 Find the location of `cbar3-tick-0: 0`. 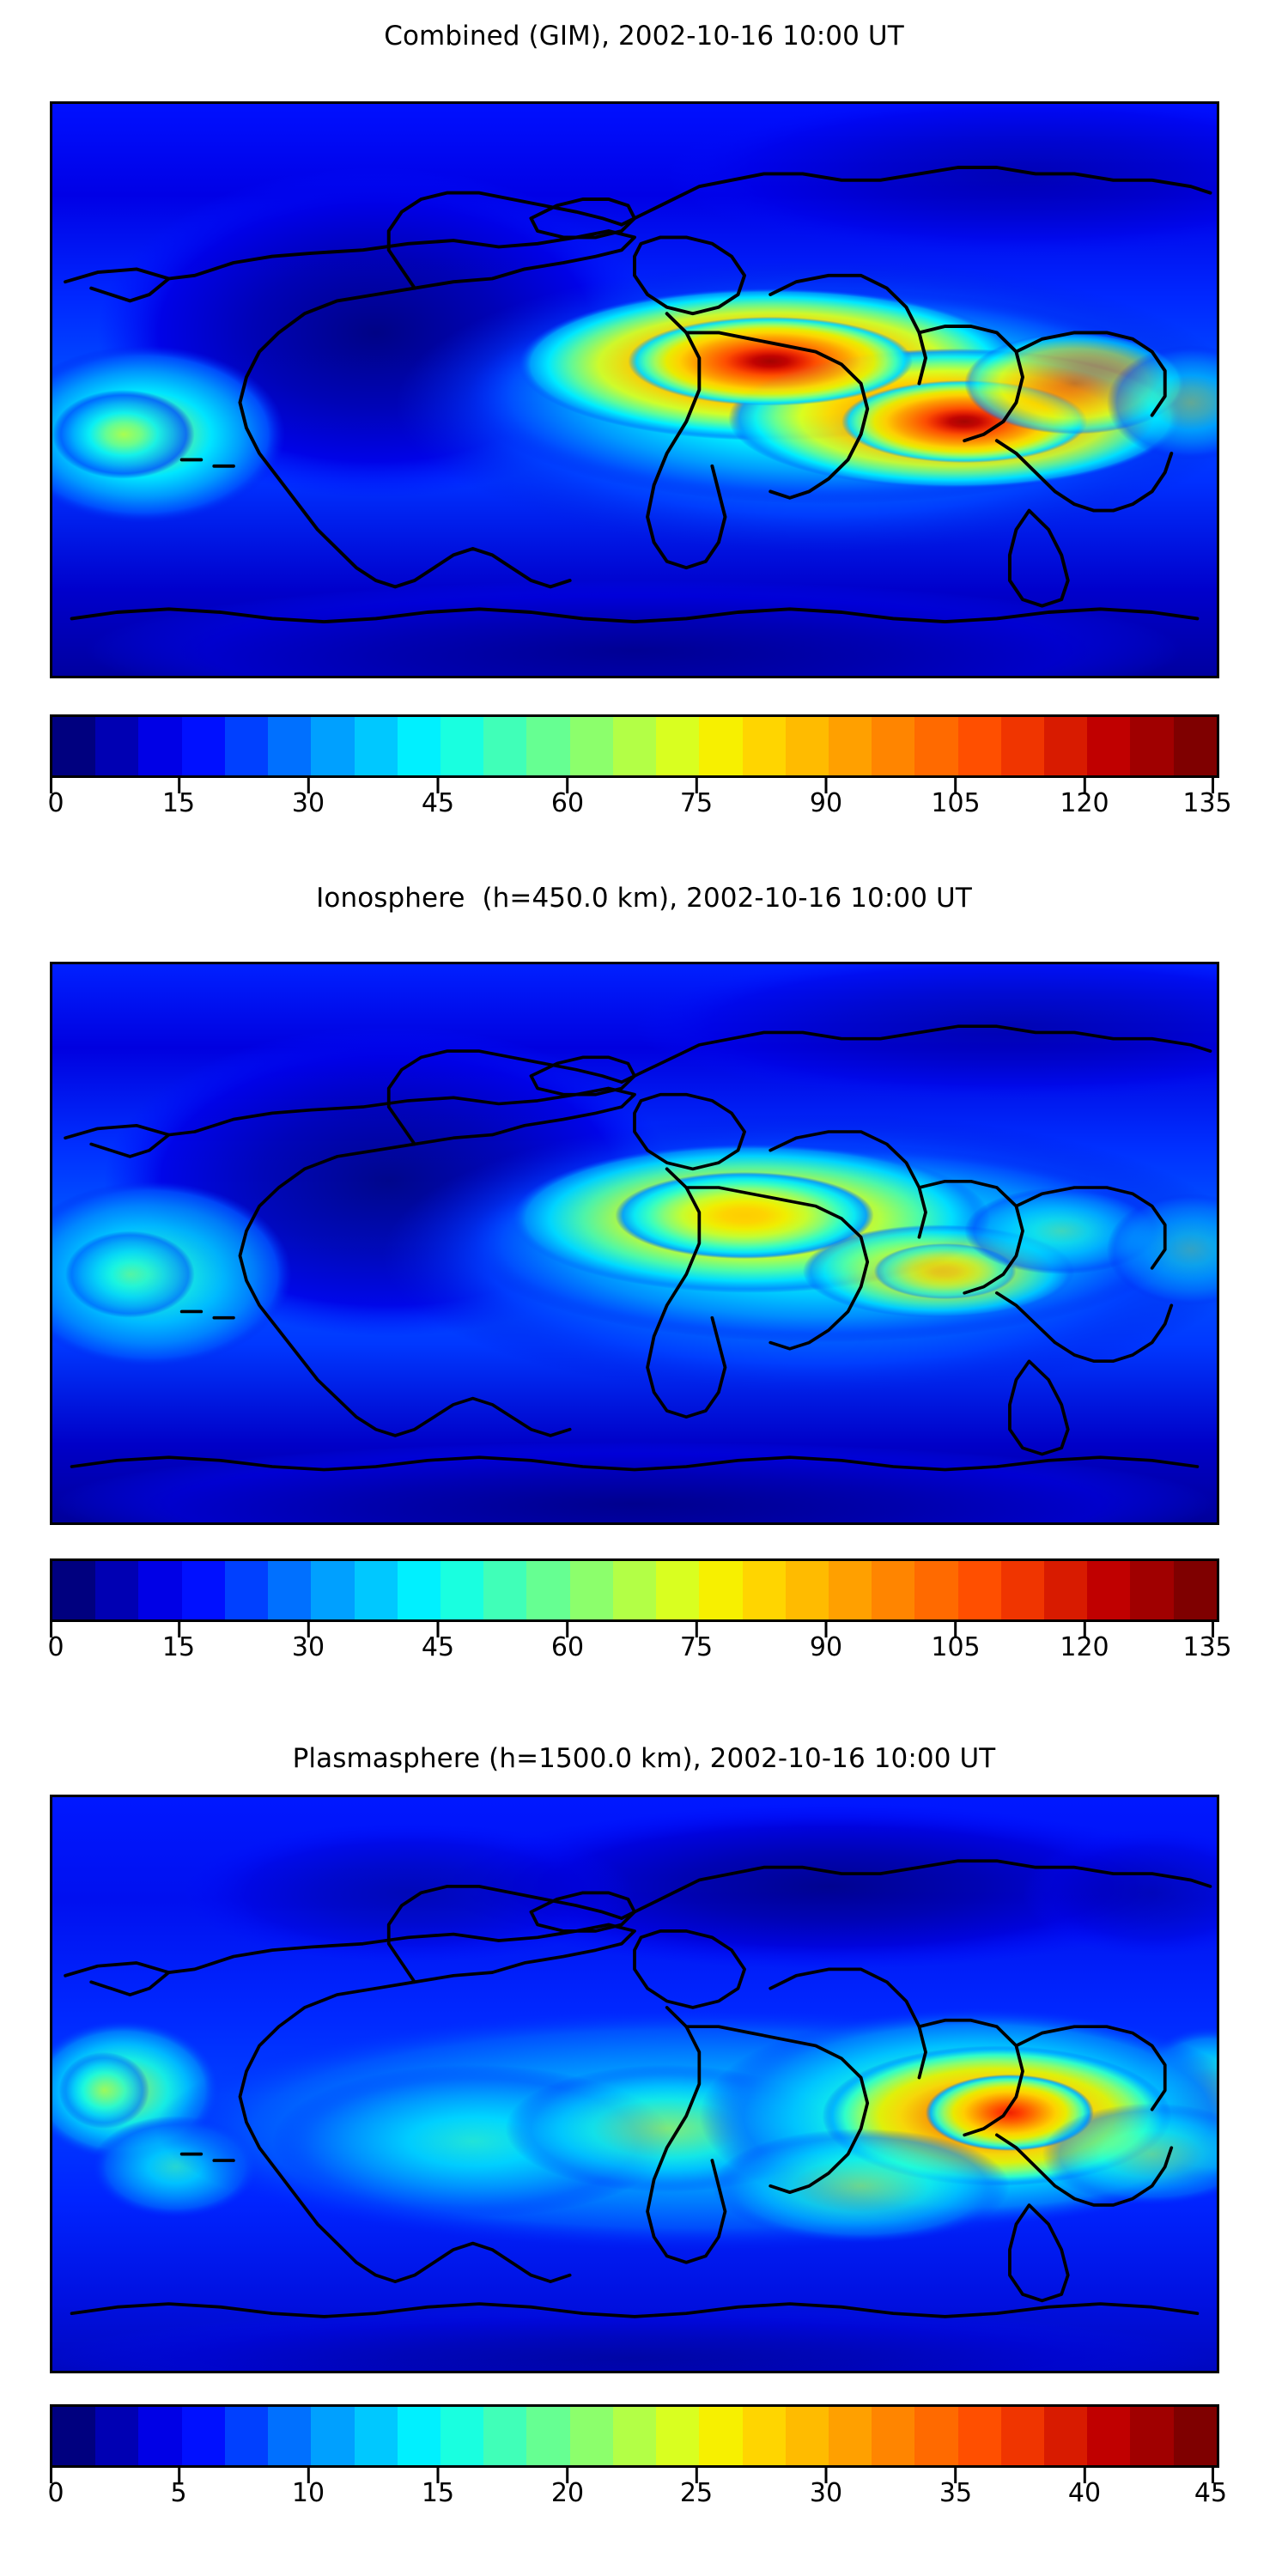

cbar3-tick-0: 0 is located at coordinates (56, 2493).